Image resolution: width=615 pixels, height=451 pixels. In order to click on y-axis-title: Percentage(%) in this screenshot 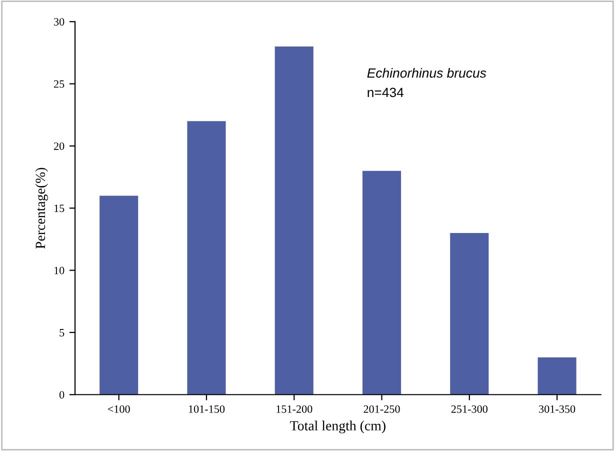, I will do `click(41, 208)`.